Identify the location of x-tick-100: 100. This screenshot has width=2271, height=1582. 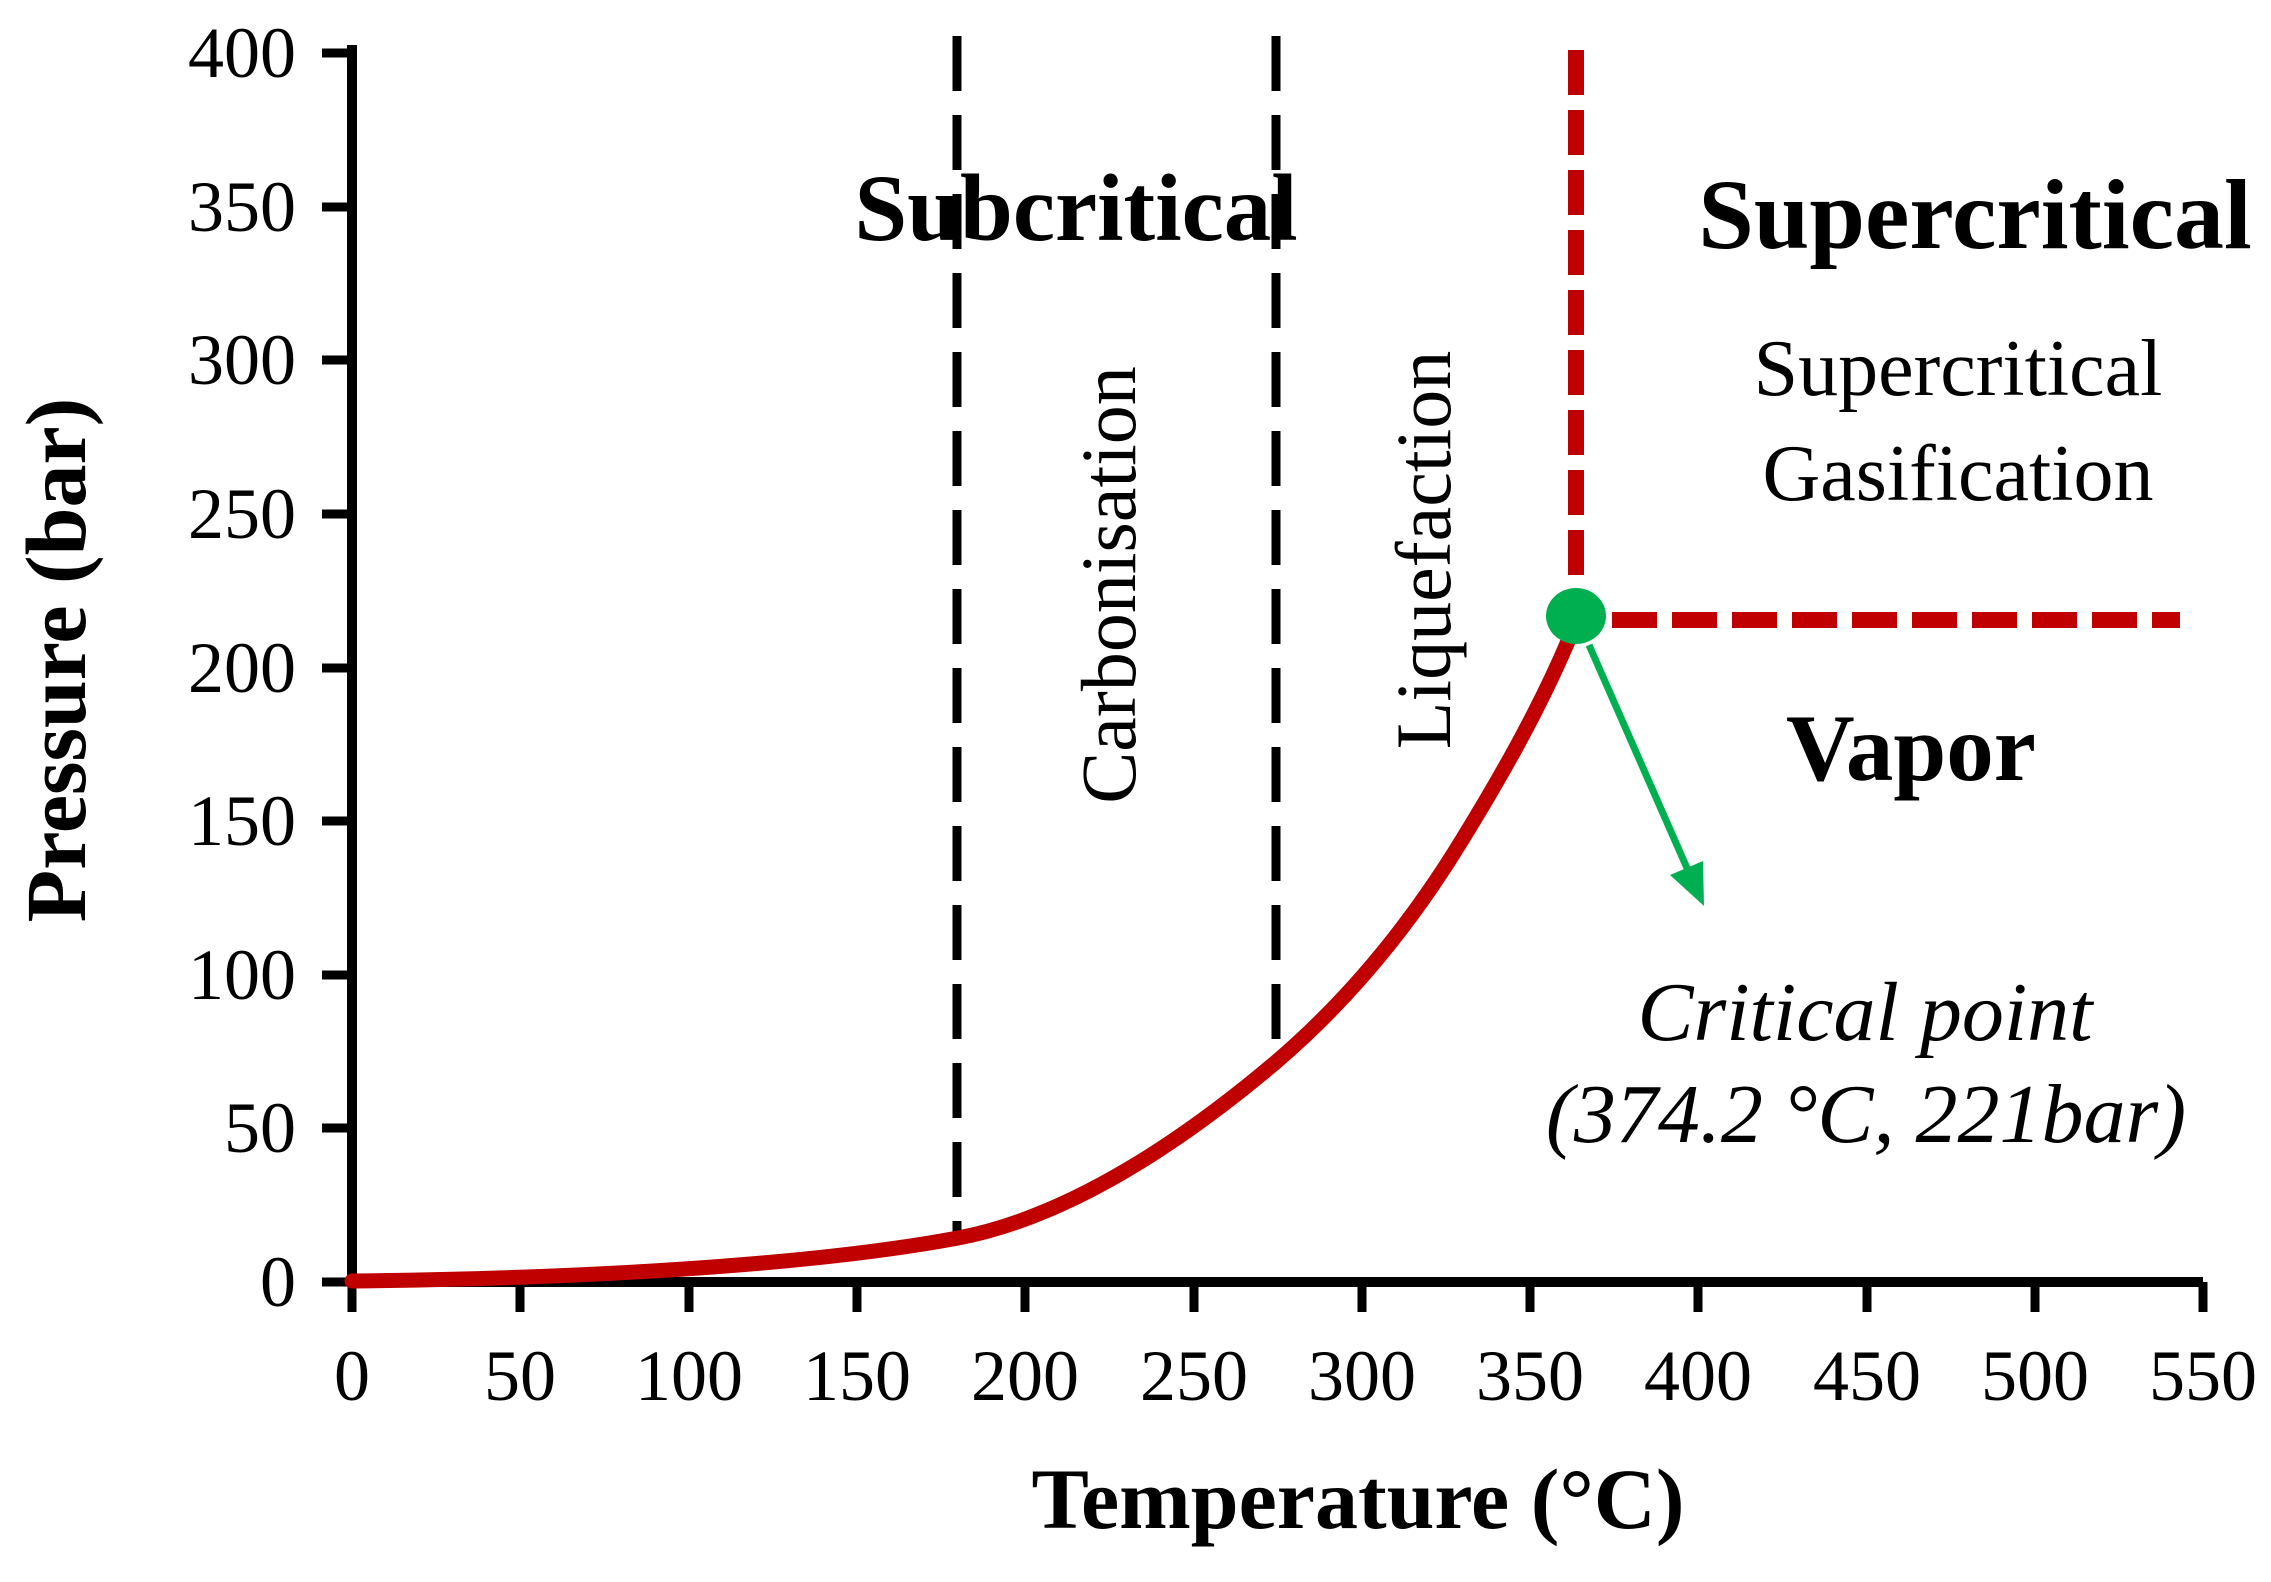
(689, 1376).